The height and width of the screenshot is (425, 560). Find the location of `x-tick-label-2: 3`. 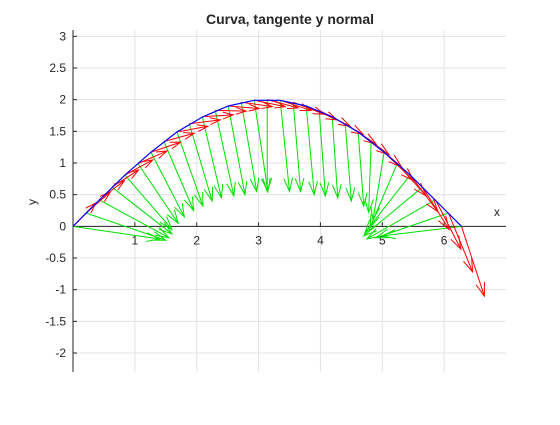

x-tick-label-2: 3 is located at coordinates (258, 240).